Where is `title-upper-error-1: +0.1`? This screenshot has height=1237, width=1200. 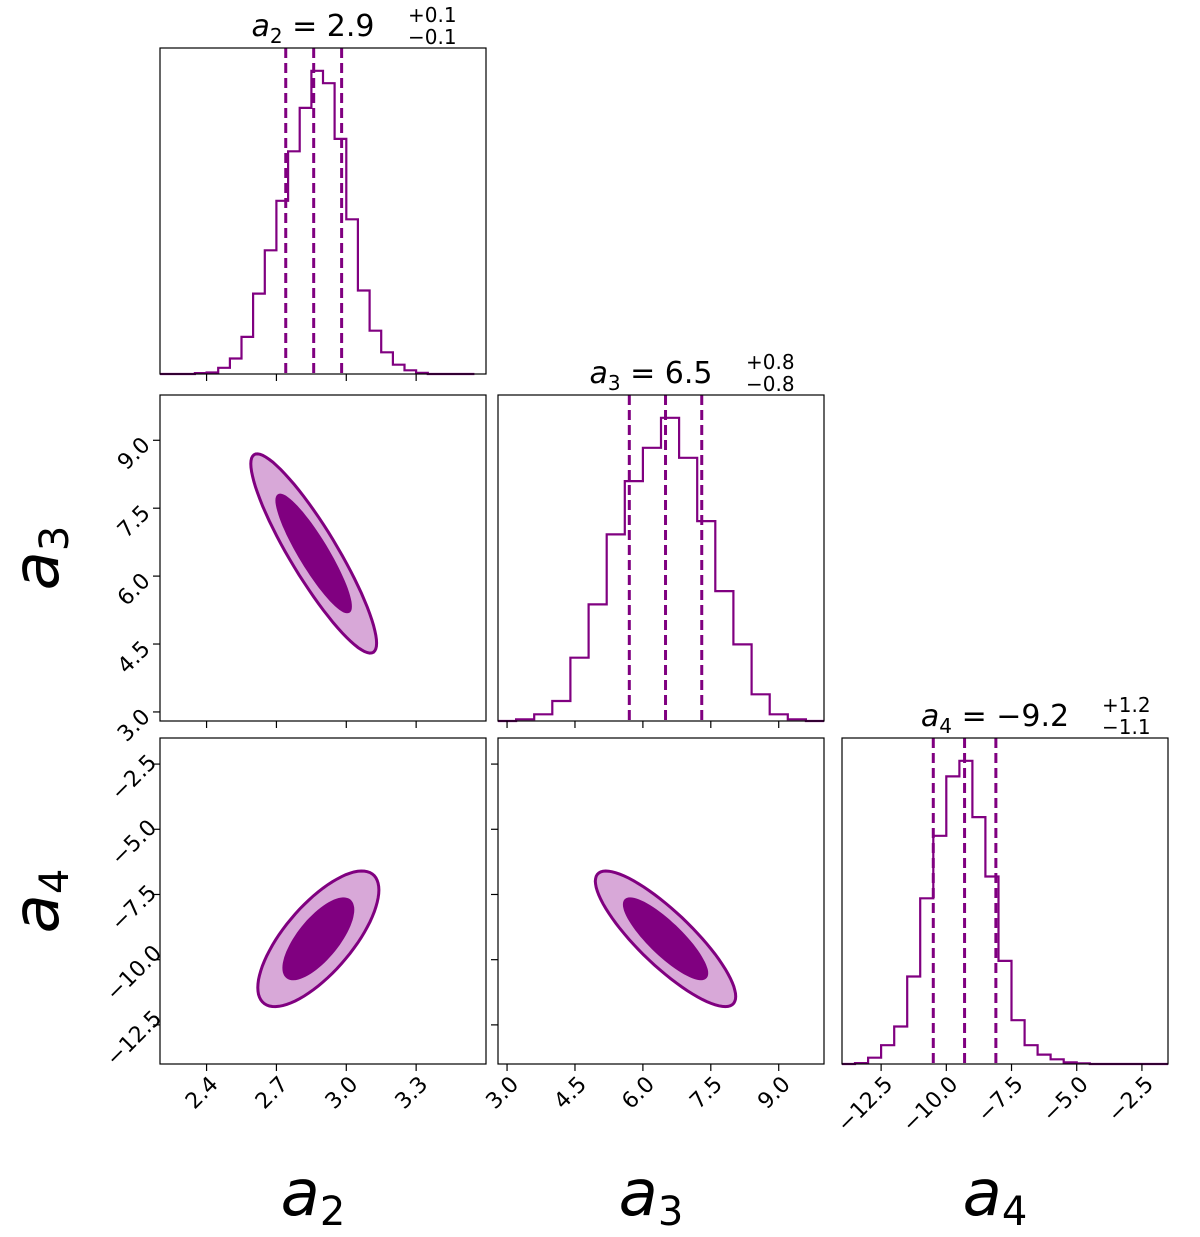
title-upper-error-1: +0.1 is located at coordinates (432, 15).